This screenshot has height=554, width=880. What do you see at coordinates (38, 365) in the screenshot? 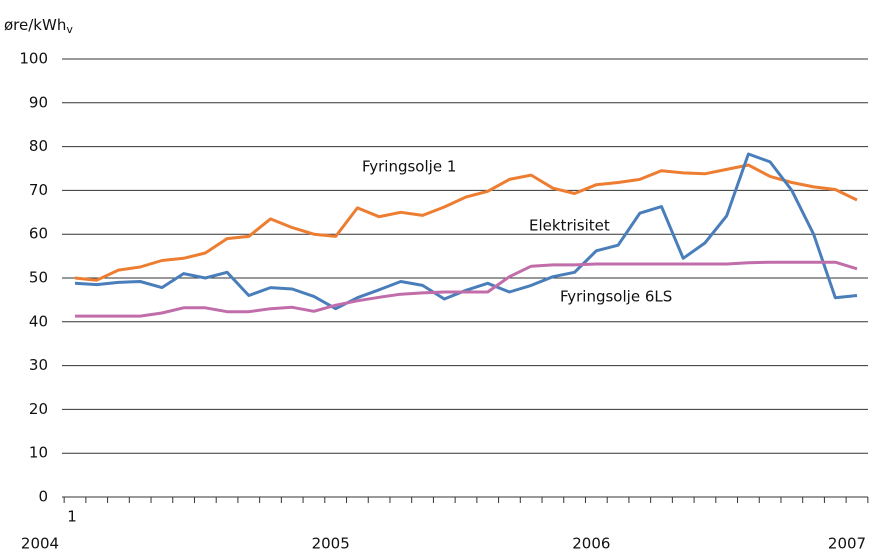
I see `y-tick-label: 30` at bounding box center [38, 365].